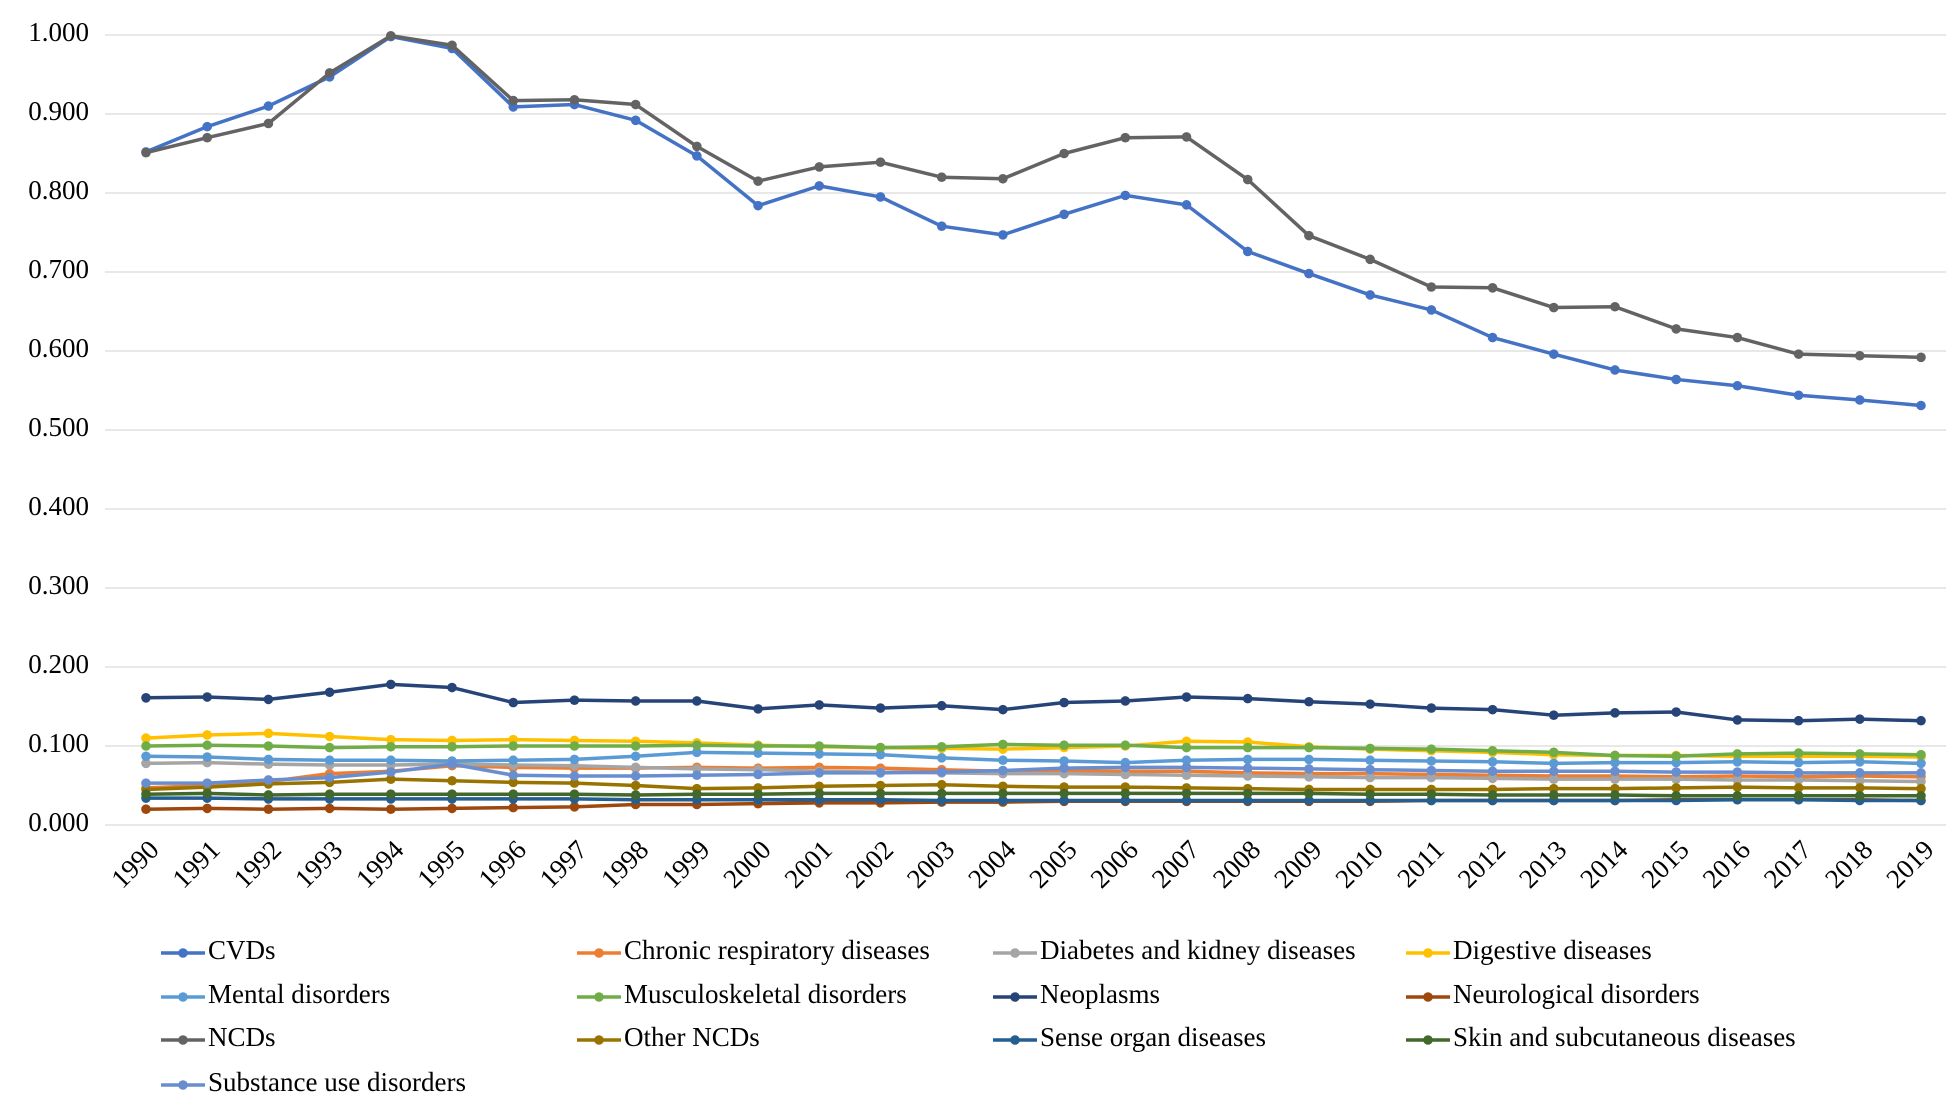 The height and width of the screenshot is (1098, 1946). Describe the element at coordinates (746, 863) in the screenshot. I see `x-tick-label: 2000` at that location.